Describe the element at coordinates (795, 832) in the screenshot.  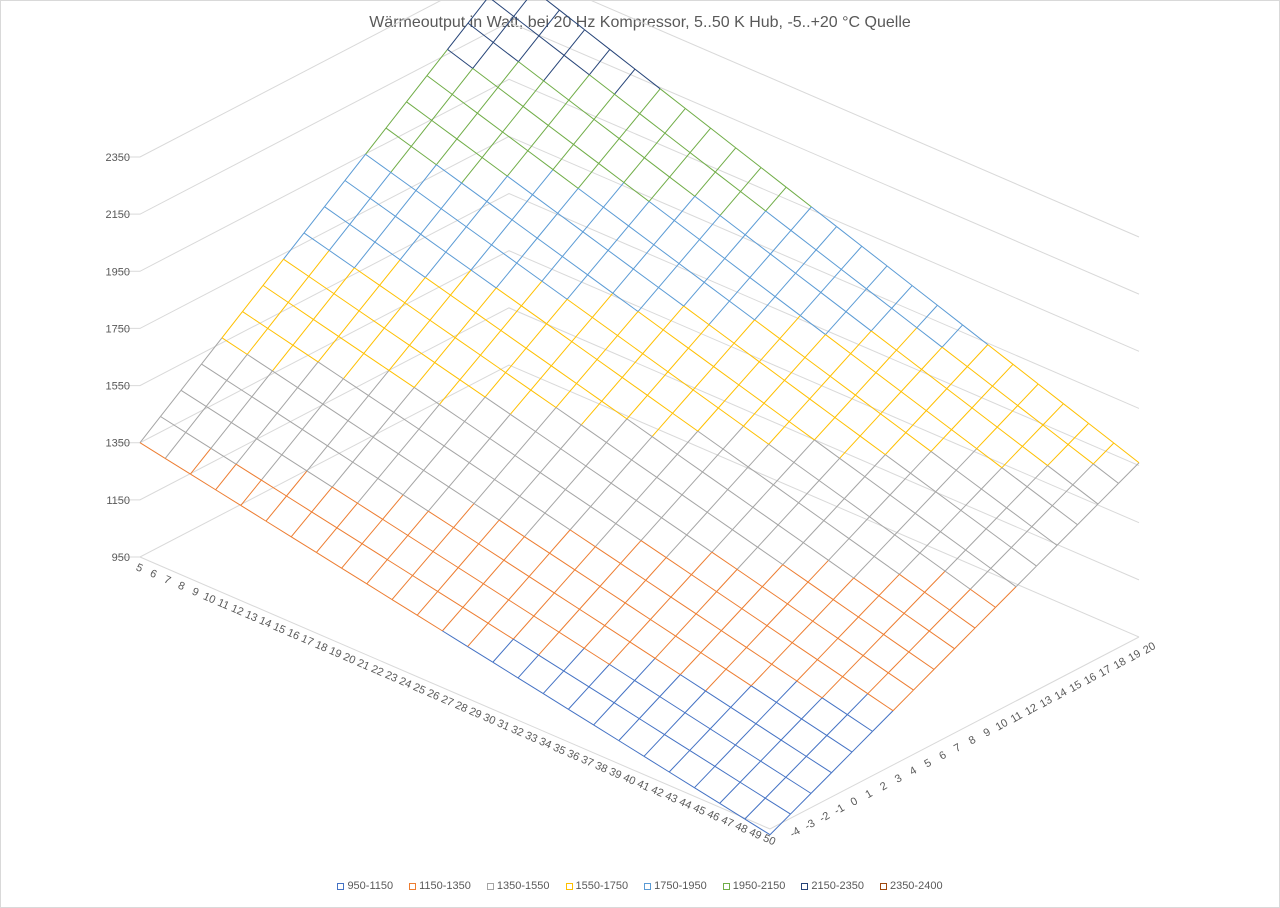
I see `source-tick-label: -4` at that location.